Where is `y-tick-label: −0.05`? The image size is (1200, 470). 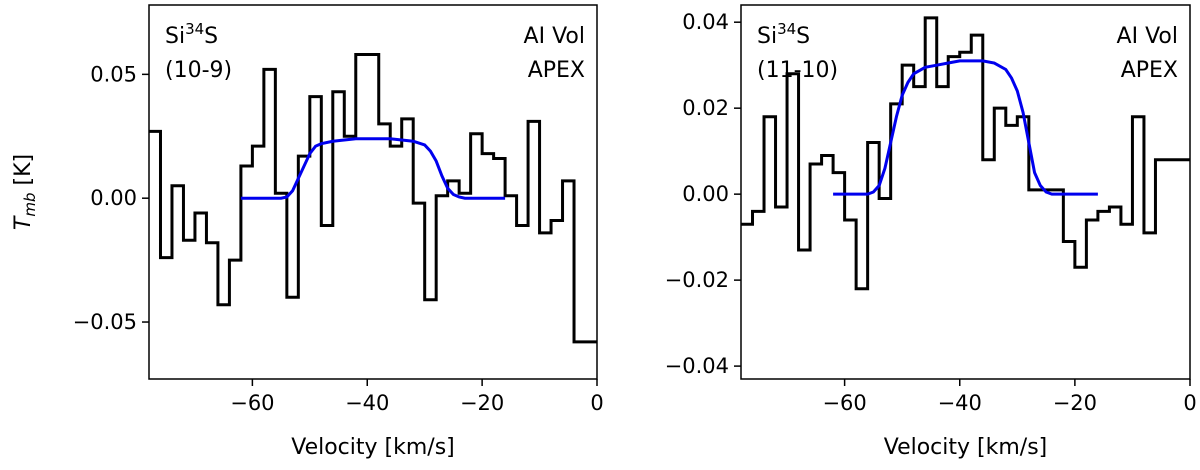 y-tick-label: −0.05 is located at coordinates (105, 322).